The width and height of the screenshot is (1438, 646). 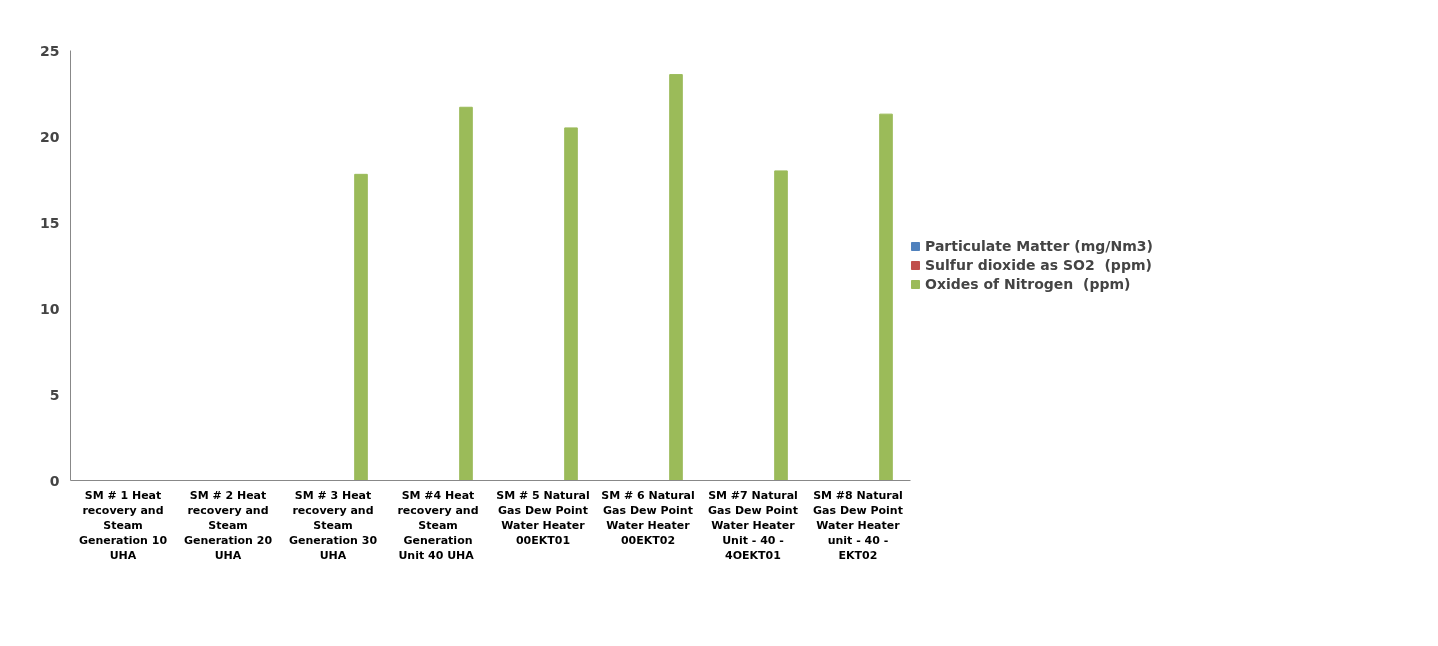 I want to click on y-tick-label: 15, so click(x=50, y=222).